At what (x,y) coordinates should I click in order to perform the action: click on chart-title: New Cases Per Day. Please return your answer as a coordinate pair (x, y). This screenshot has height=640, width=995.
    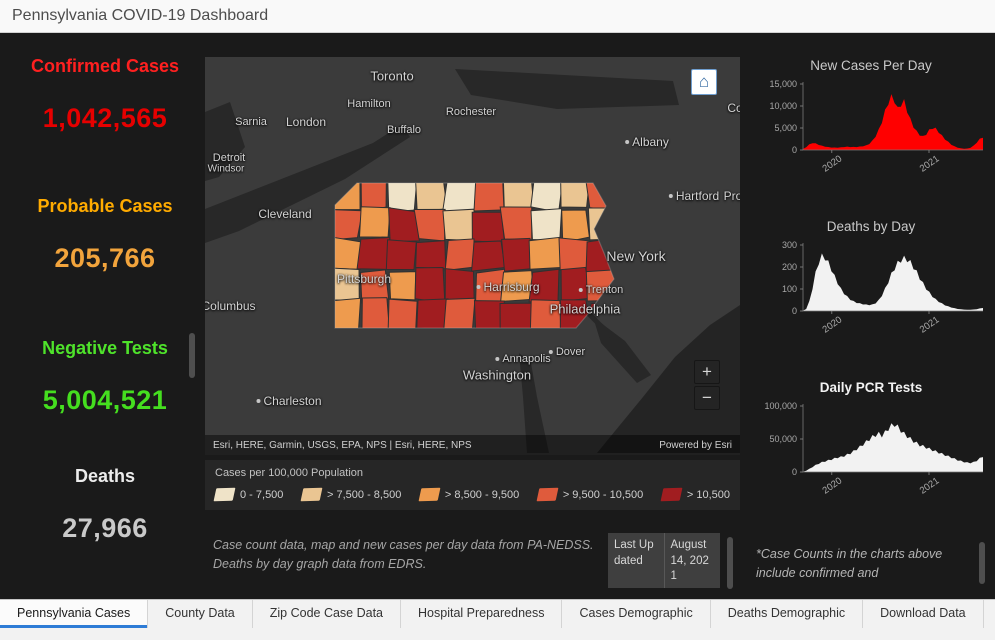
    Looking at the image, I should click on (871, 65).